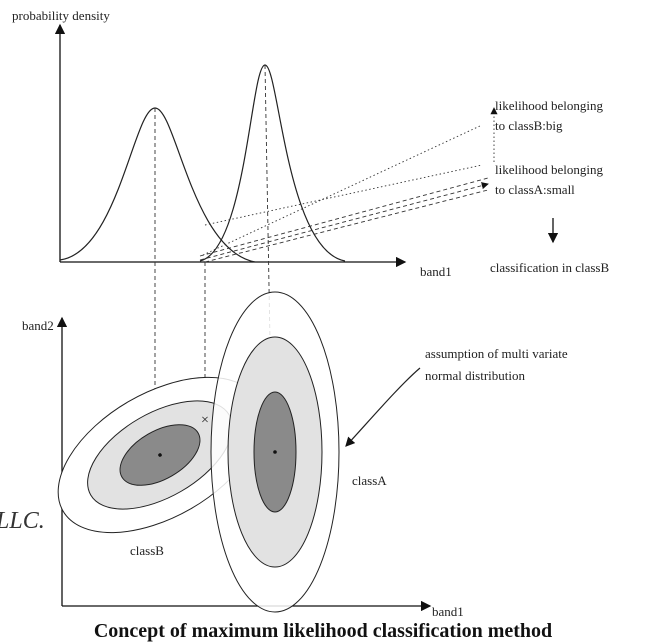 This screenshot has height=643, width=646. I want to click on y-label: band2, so click(38, 325).